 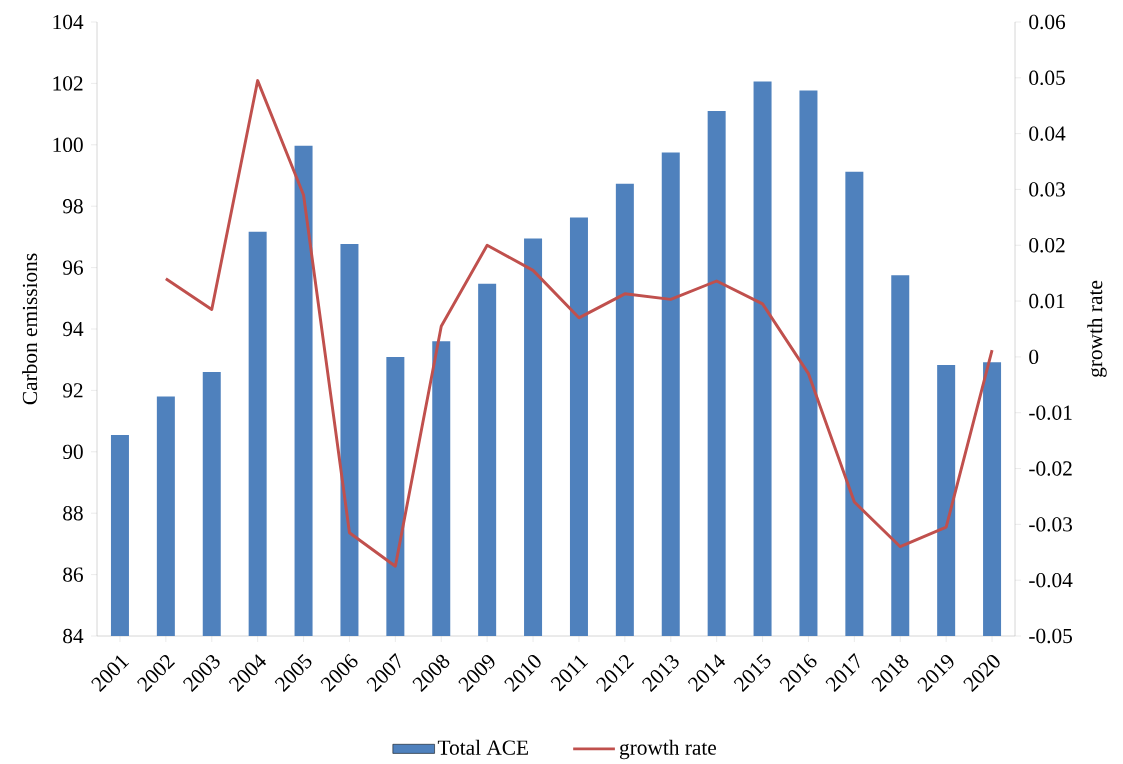 What do you see at coordinates (73, 636) in the screenshot?
I see `y-tick-label: 84` at bounding box center [73, 636].